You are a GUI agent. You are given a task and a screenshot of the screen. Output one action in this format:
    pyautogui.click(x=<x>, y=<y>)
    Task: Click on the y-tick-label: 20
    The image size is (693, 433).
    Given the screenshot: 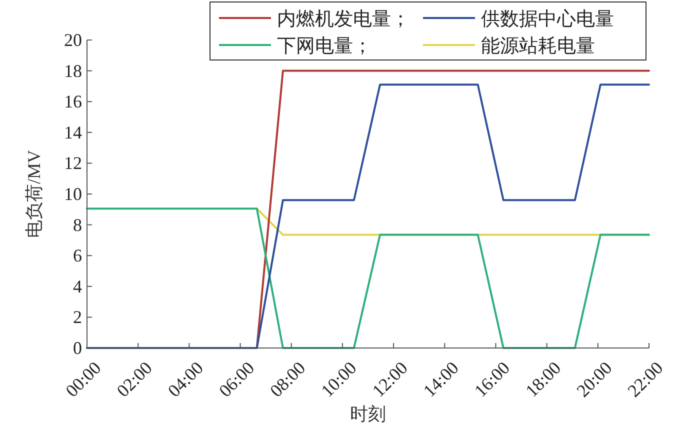 What is the action you would take?
    pyautogui.click(x=73, y=40)
    